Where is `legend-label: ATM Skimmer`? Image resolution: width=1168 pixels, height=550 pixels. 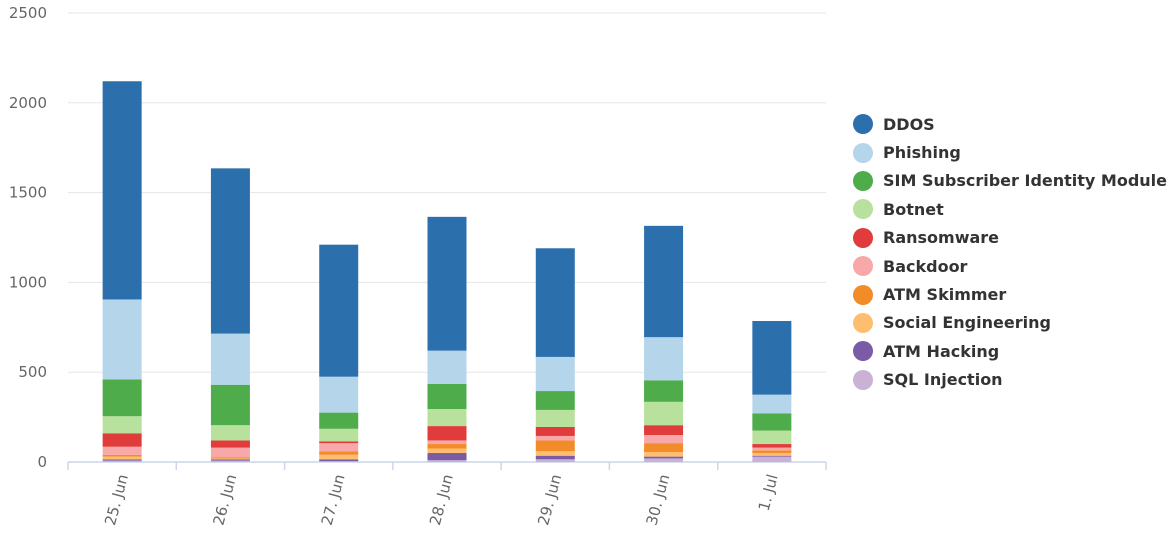 legend-label: ATM Skimmer is located at coordinates (945, 295).